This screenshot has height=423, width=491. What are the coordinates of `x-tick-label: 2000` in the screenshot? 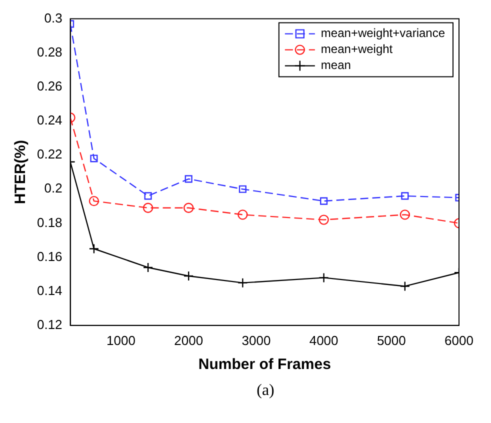 It's located at (189, 340).